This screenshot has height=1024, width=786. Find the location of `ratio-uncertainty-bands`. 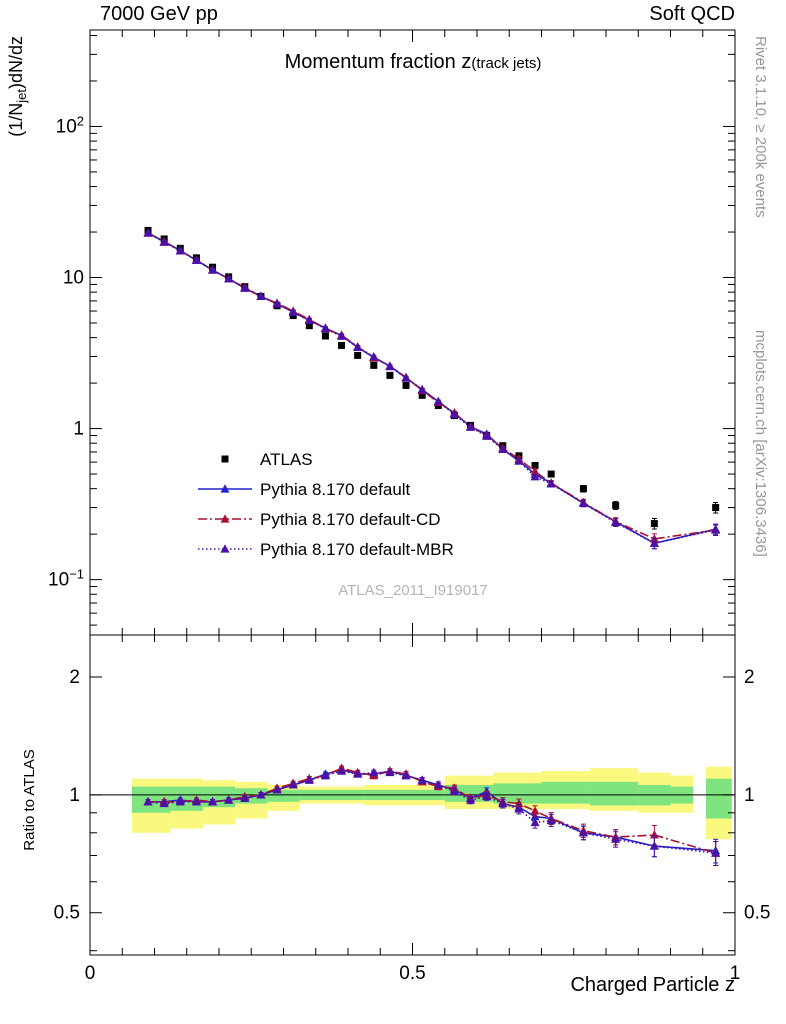

ratio-uncertainty-bands is located at coordinates (412, 803).